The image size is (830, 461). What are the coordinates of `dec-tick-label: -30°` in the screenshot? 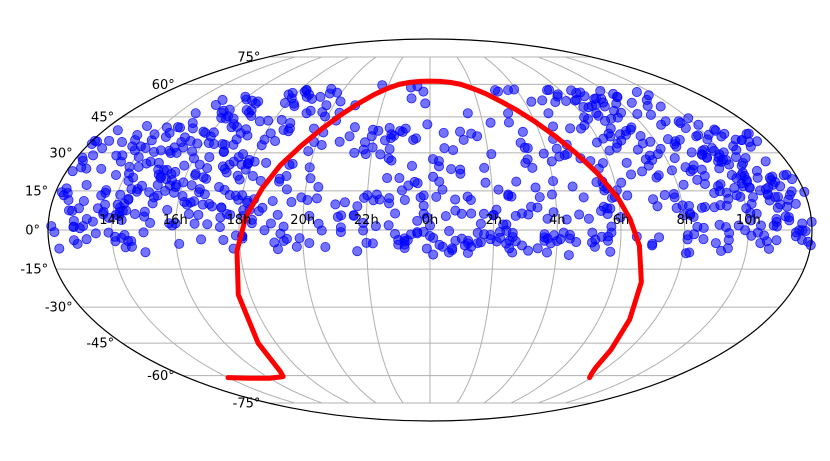 It's located at (59, 308).